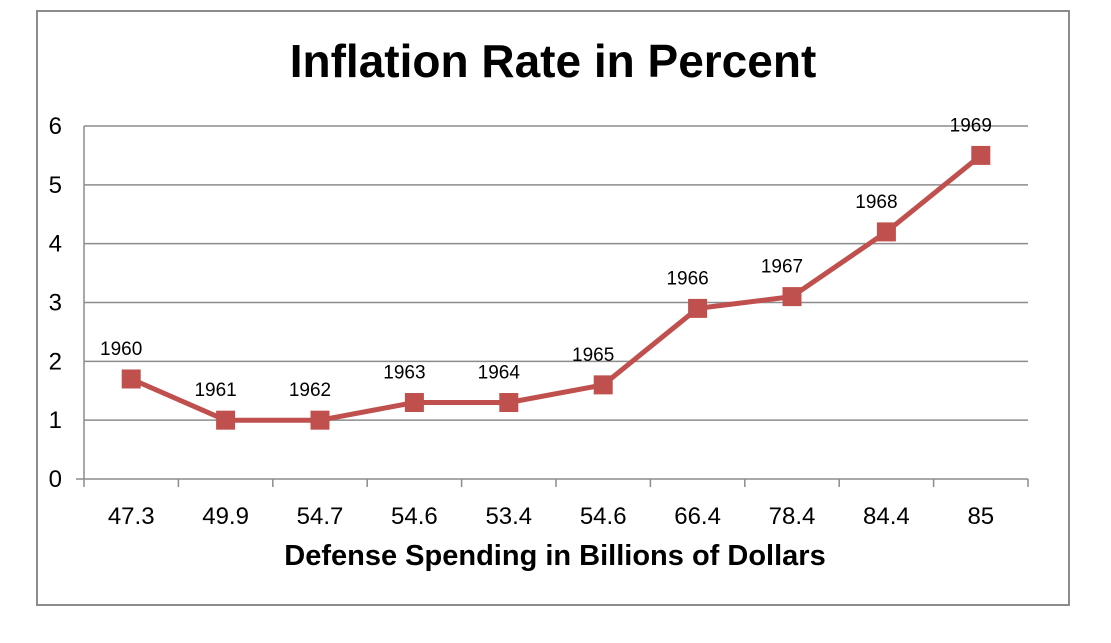 This screenshot has width=1111, height=643. What do you see at coordinates (55, 420) in the screenshot?
I see `y-tick-label-1: 1` at bounding box center [55, 420].